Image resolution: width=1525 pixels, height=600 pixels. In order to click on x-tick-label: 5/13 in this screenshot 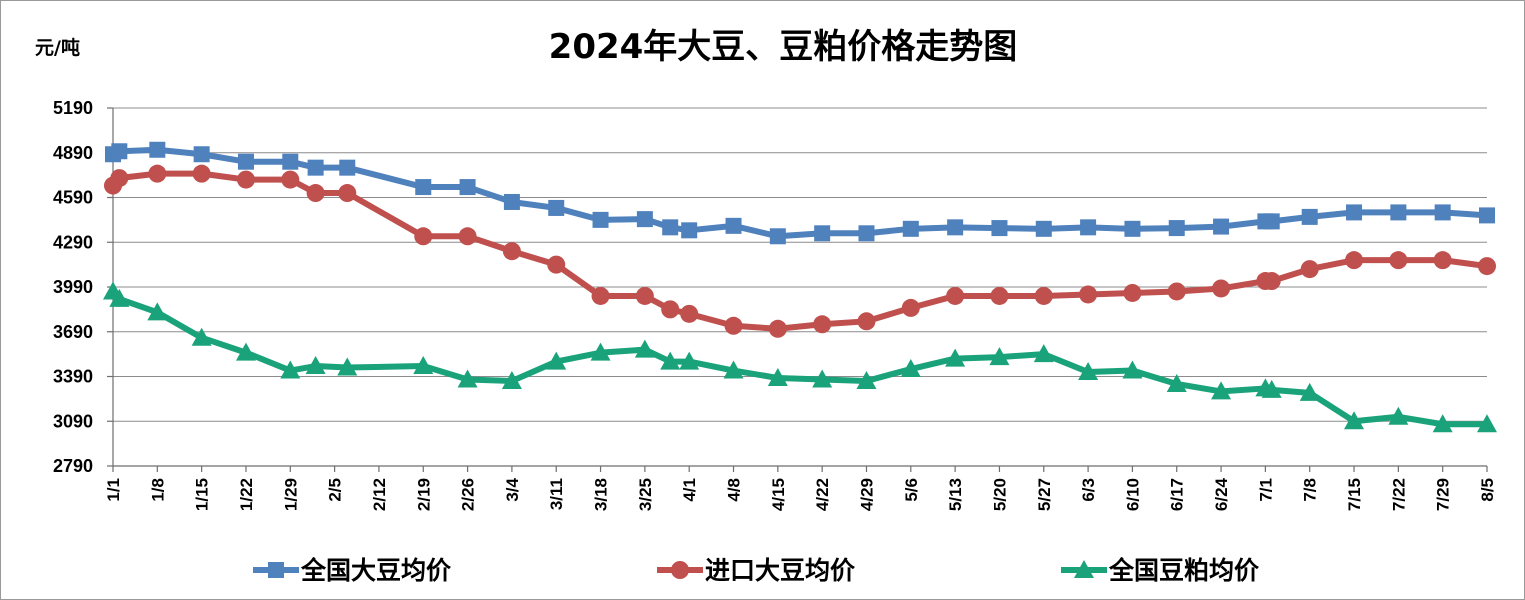, I will do `click(955, 494)`.